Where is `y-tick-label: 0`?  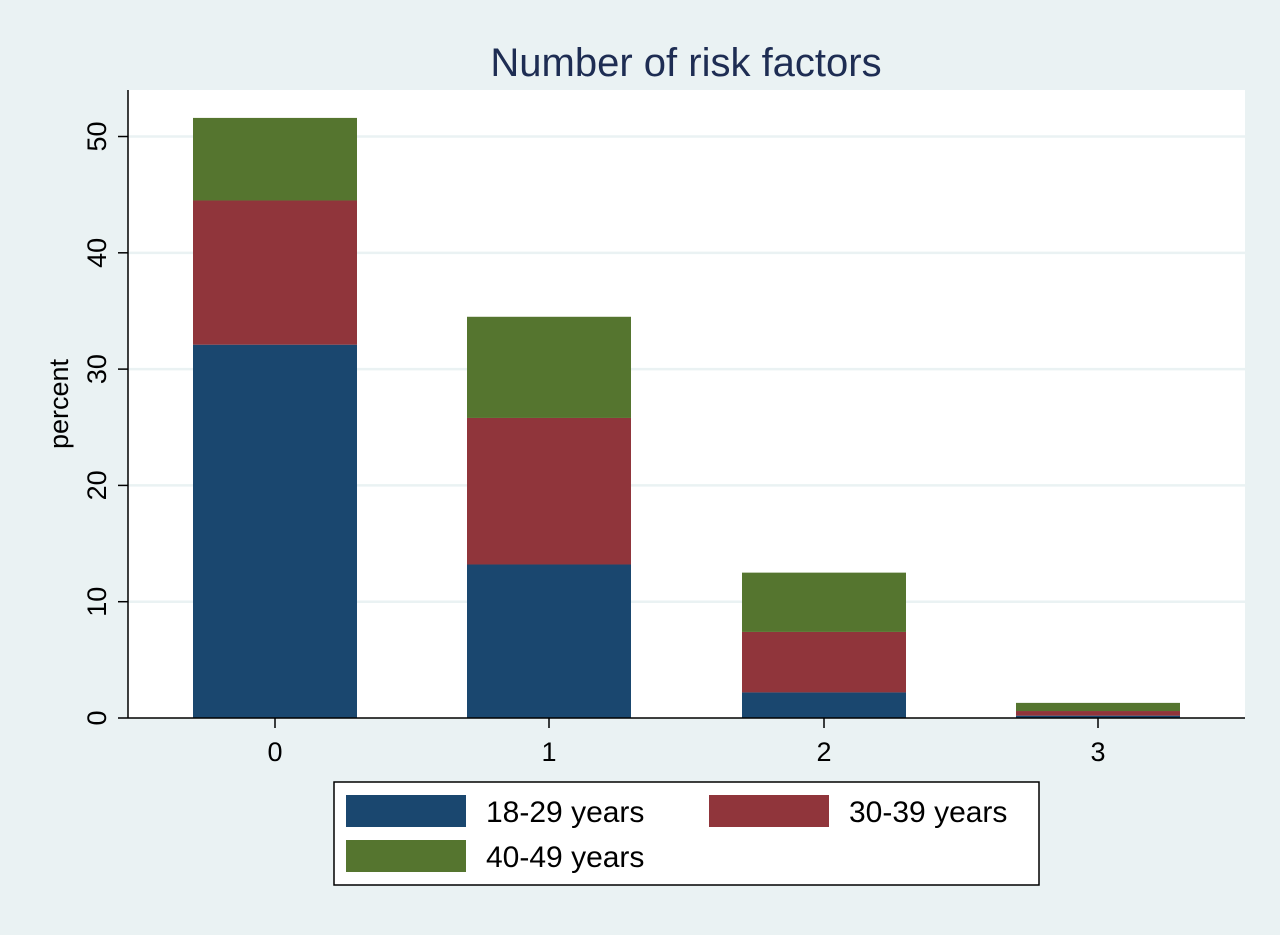
y-tick-label: 0 is located at coordinates (97, 717).